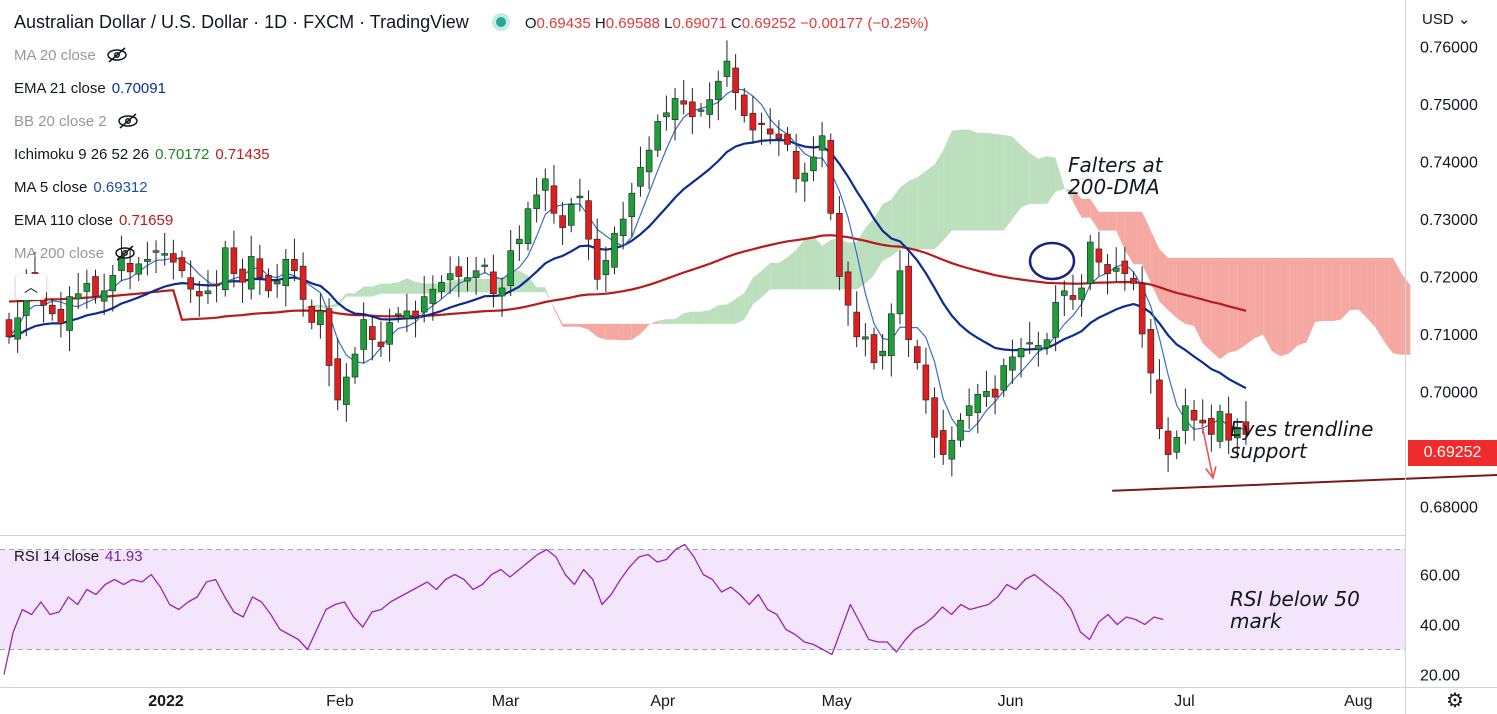  What do you see at coordinates (627, 277) in the screenshot?
I see `ema110-path` at bounding box center [627, 277].